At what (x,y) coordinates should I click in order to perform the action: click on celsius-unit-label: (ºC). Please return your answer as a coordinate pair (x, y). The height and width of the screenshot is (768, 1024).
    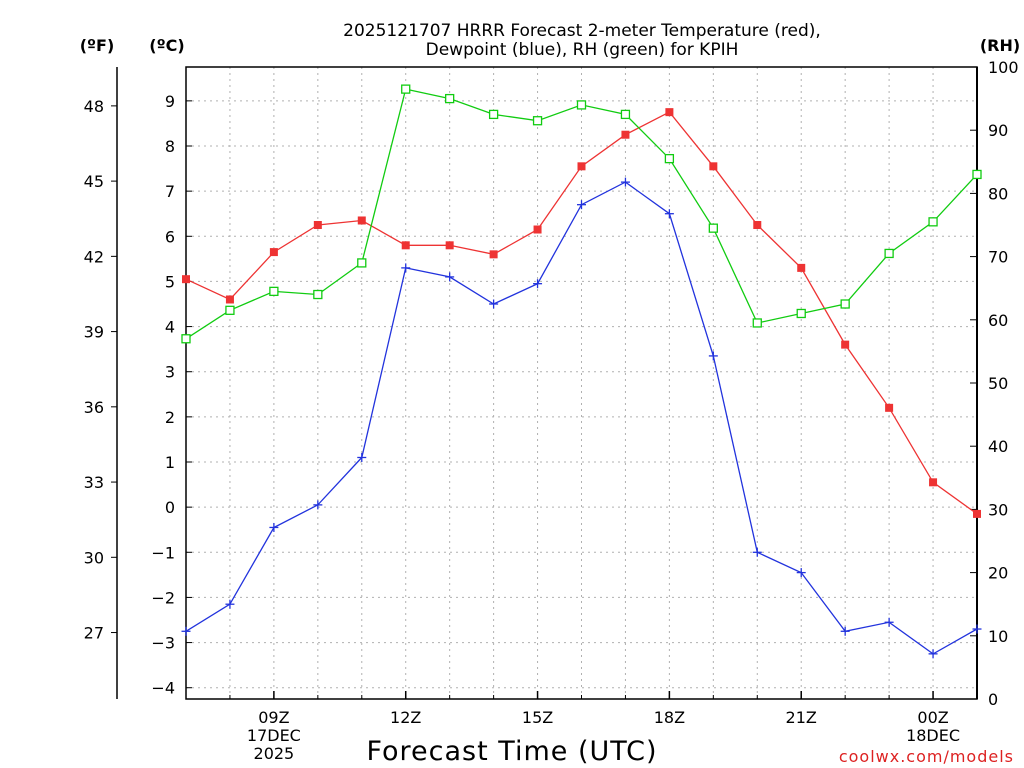
    Looking at the image, I should click on (166, 45).